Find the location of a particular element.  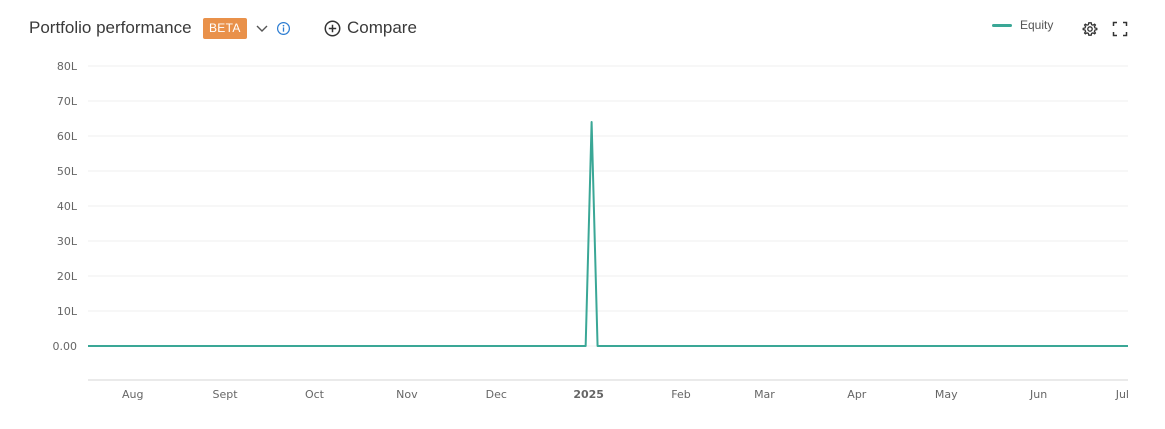

x-tick-label: Oct is located at coordinates (315, 394).